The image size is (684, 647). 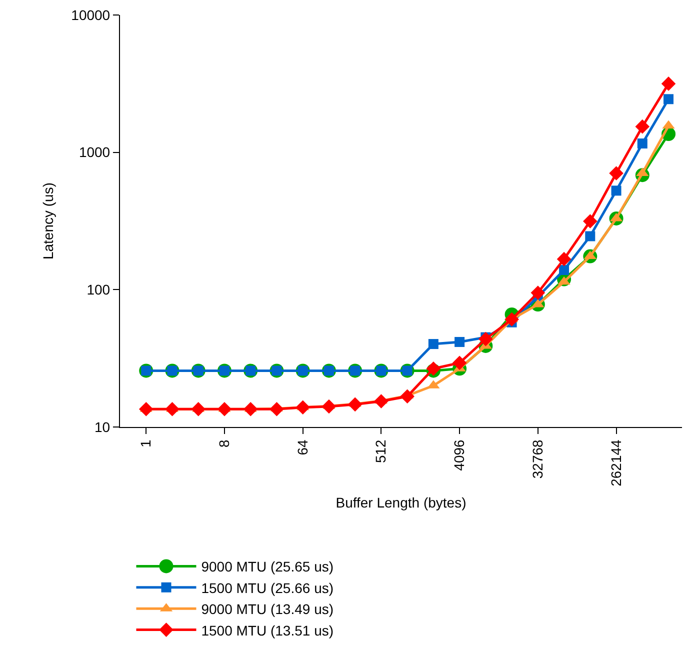 I want to click on x-tick-label: 512, so click(x=380, y=451).